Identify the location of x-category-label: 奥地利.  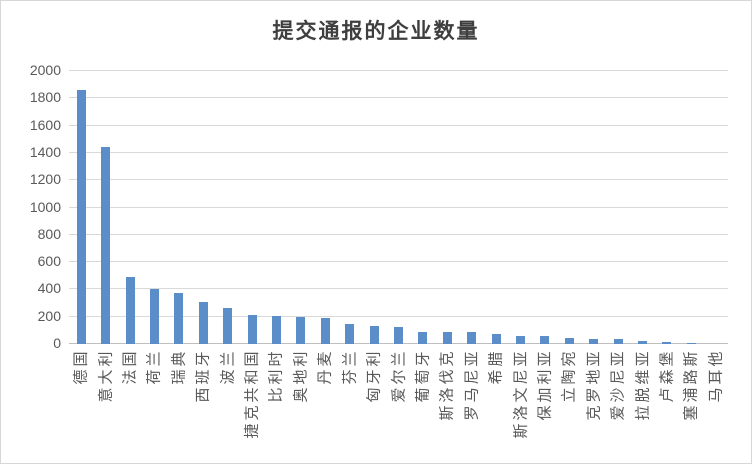
(301, 375).